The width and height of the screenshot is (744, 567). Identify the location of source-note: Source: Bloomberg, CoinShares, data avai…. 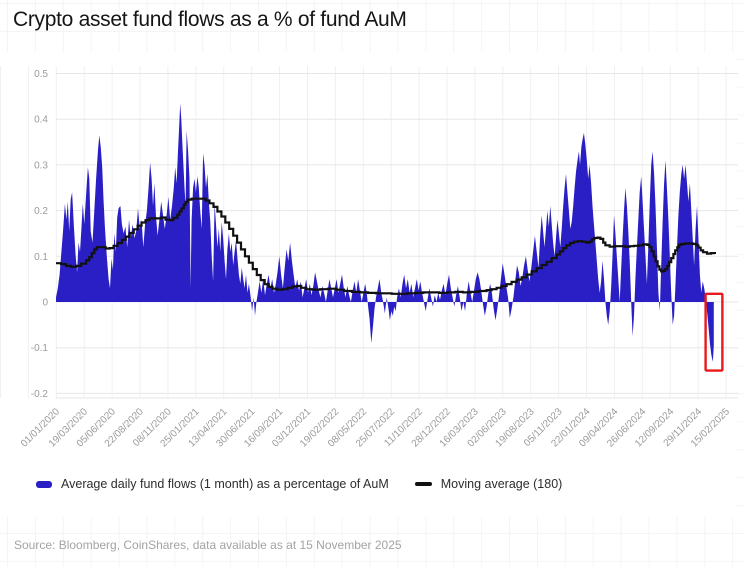
(208, 545).